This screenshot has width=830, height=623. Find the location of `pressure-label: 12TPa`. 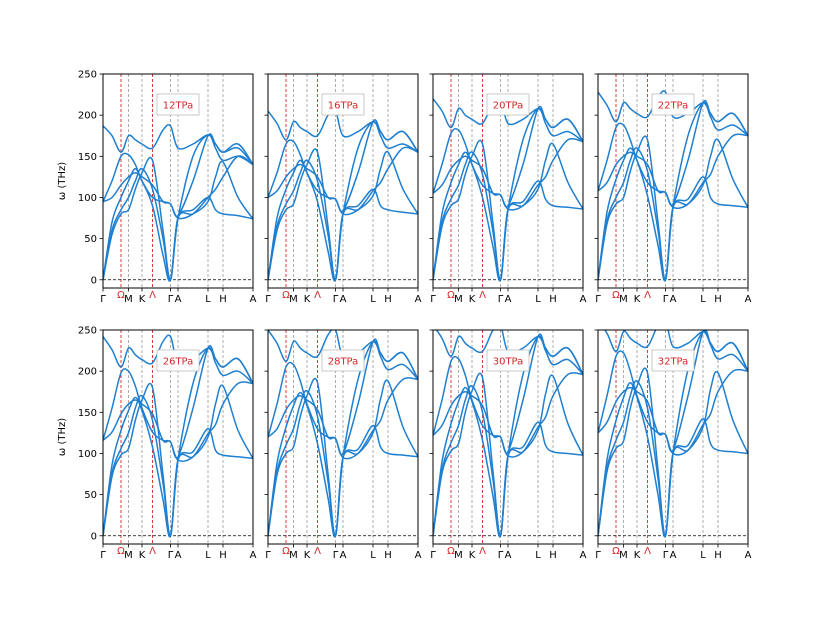

pressure-label: 12TPa is located at coordinates (178, 106).